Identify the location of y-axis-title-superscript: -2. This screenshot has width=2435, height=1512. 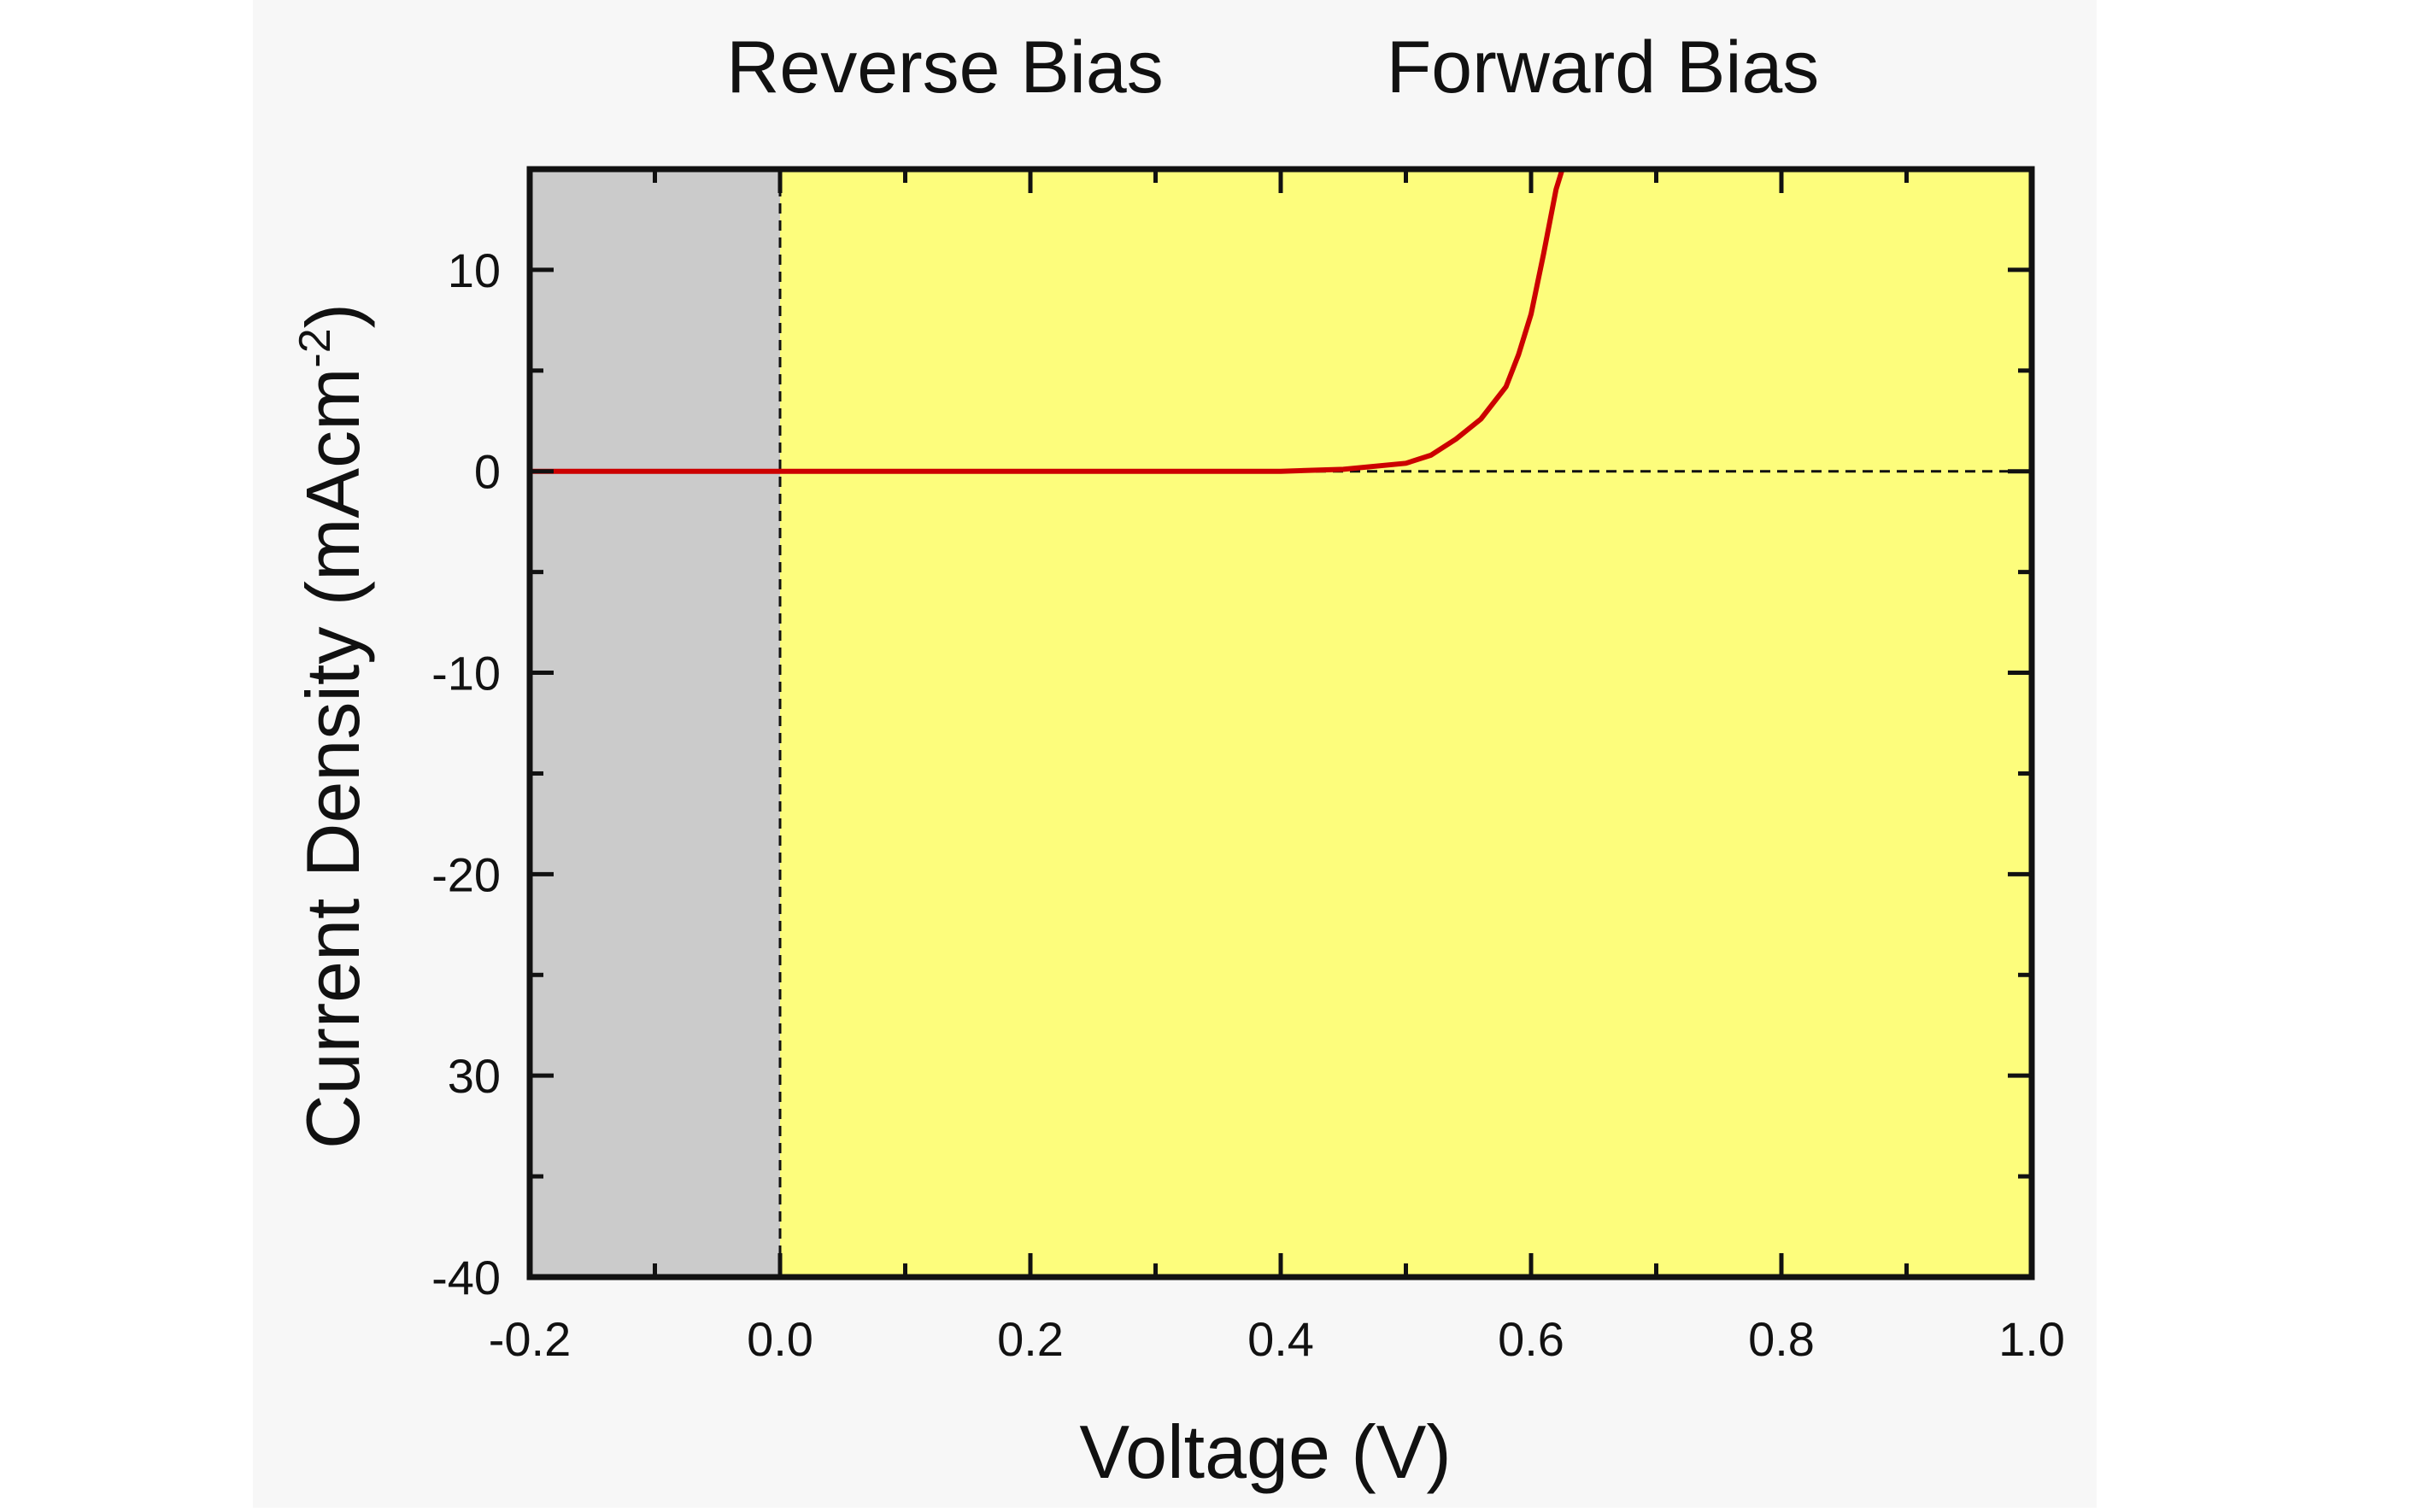
(315, 347).